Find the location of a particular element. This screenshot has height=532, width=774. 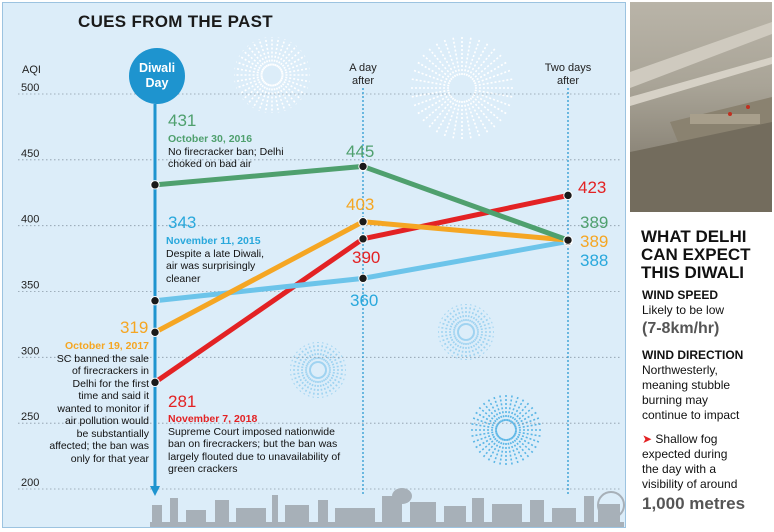

column-head-a-day-after: A day after is located at coordinates (363, 75).